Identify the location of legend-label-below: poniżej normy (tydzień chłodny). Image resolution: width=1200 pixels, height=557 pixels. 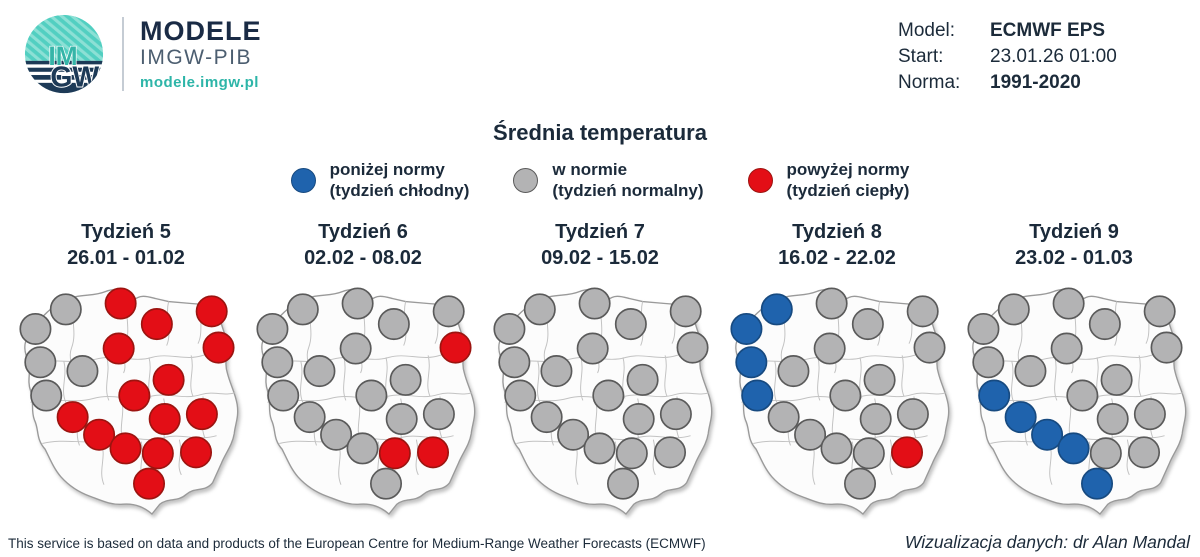
(399, 180).